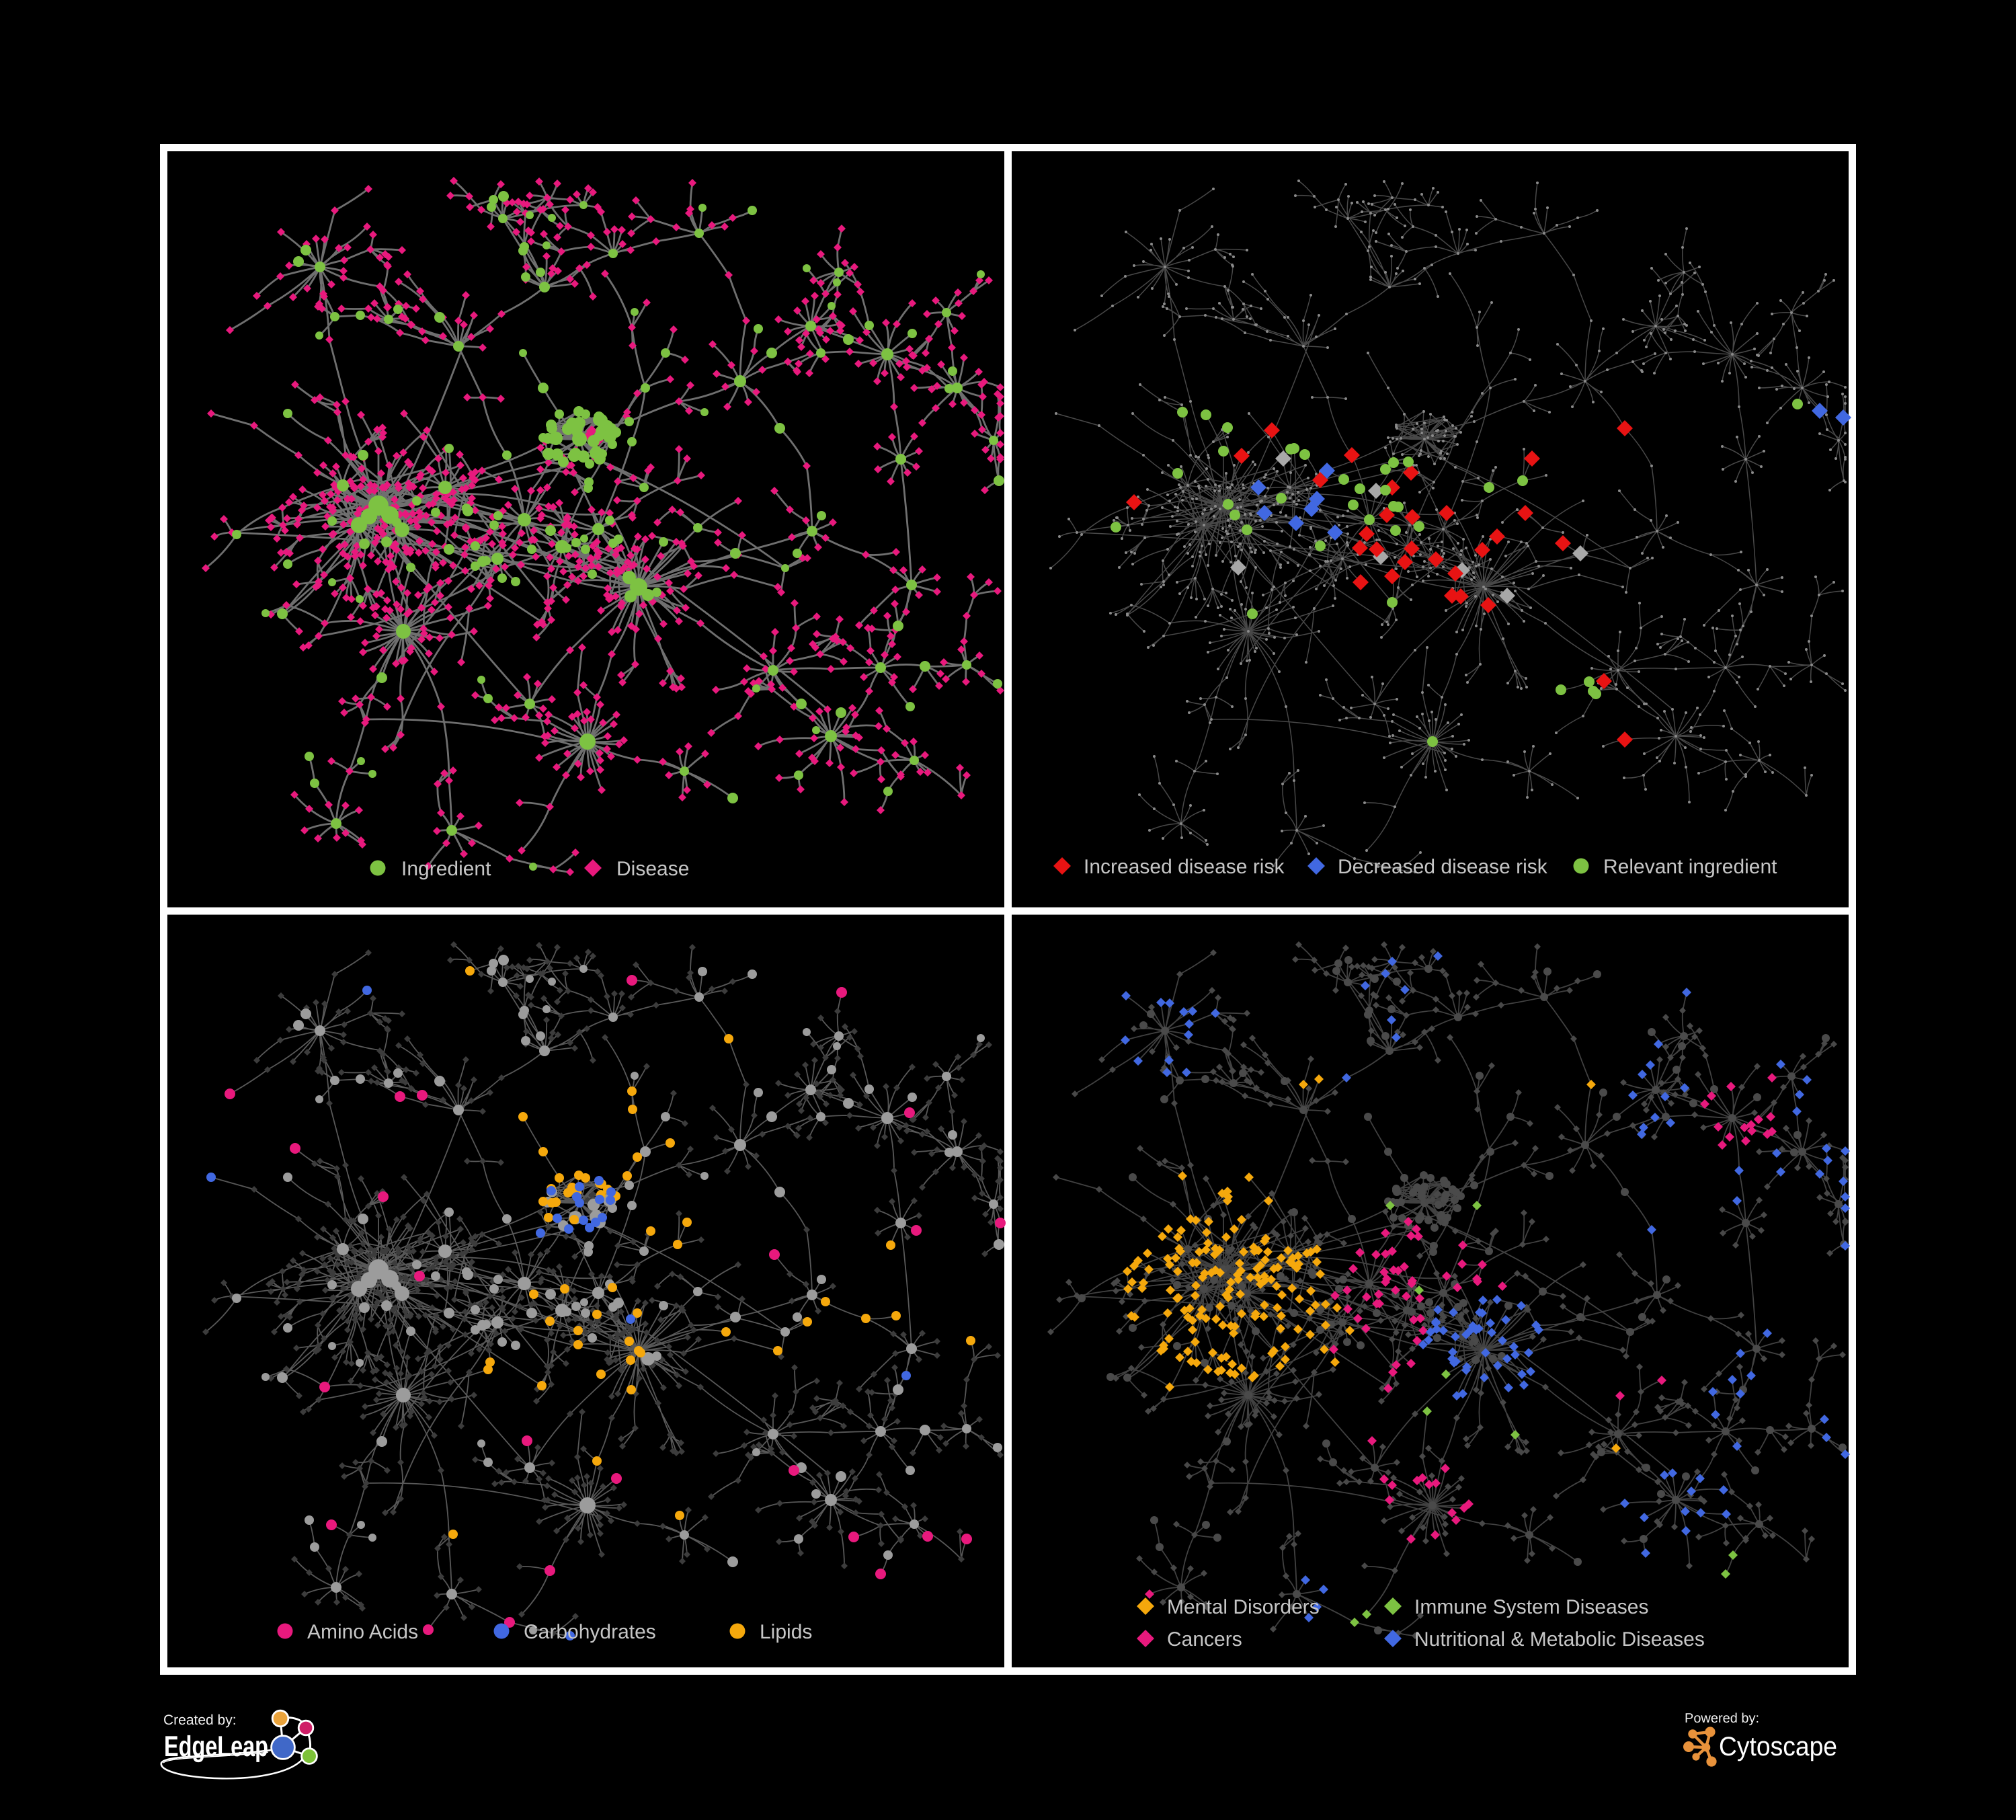 Image resolution: width=2016 pixels, height=1820 pixels. I want to click on svg-text: Cancers, so click(1204, 1639).